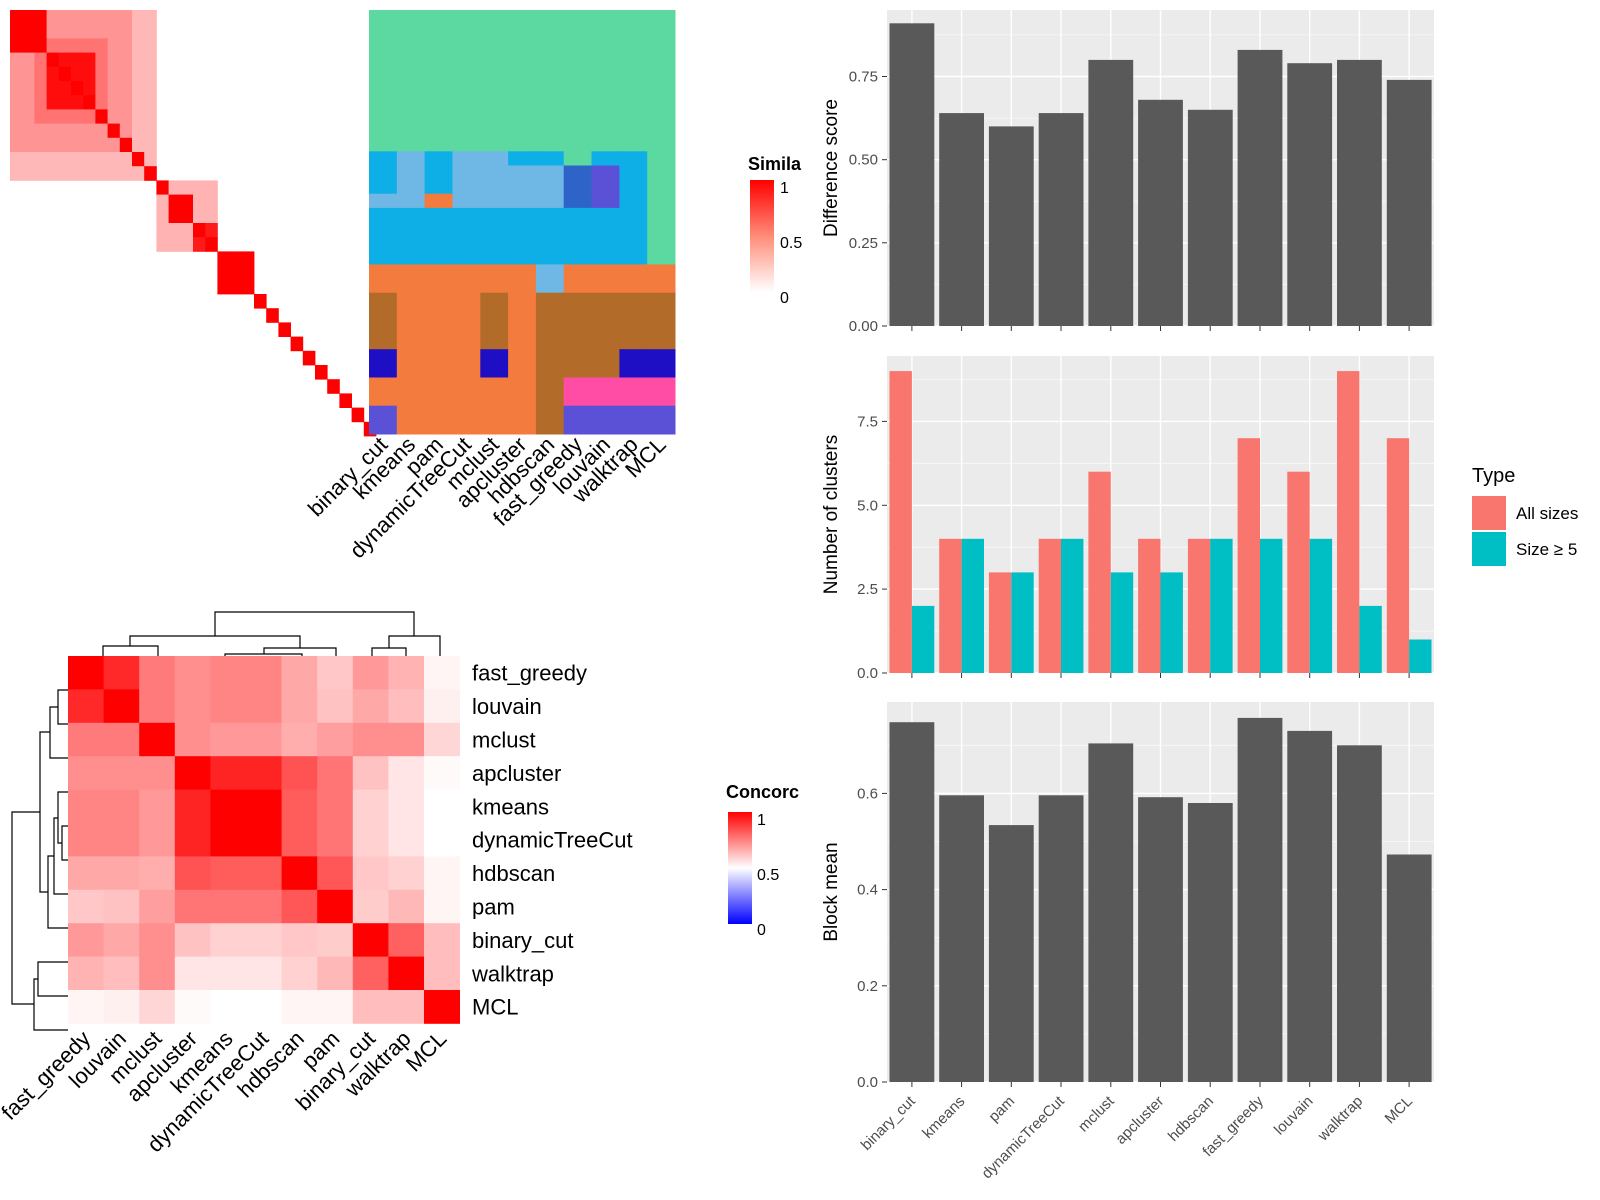  What do you see at coordinates (761, 820) in the screenshot?
I see `concordance-legend-tick-1: 1` at bounding box center [761, 820].